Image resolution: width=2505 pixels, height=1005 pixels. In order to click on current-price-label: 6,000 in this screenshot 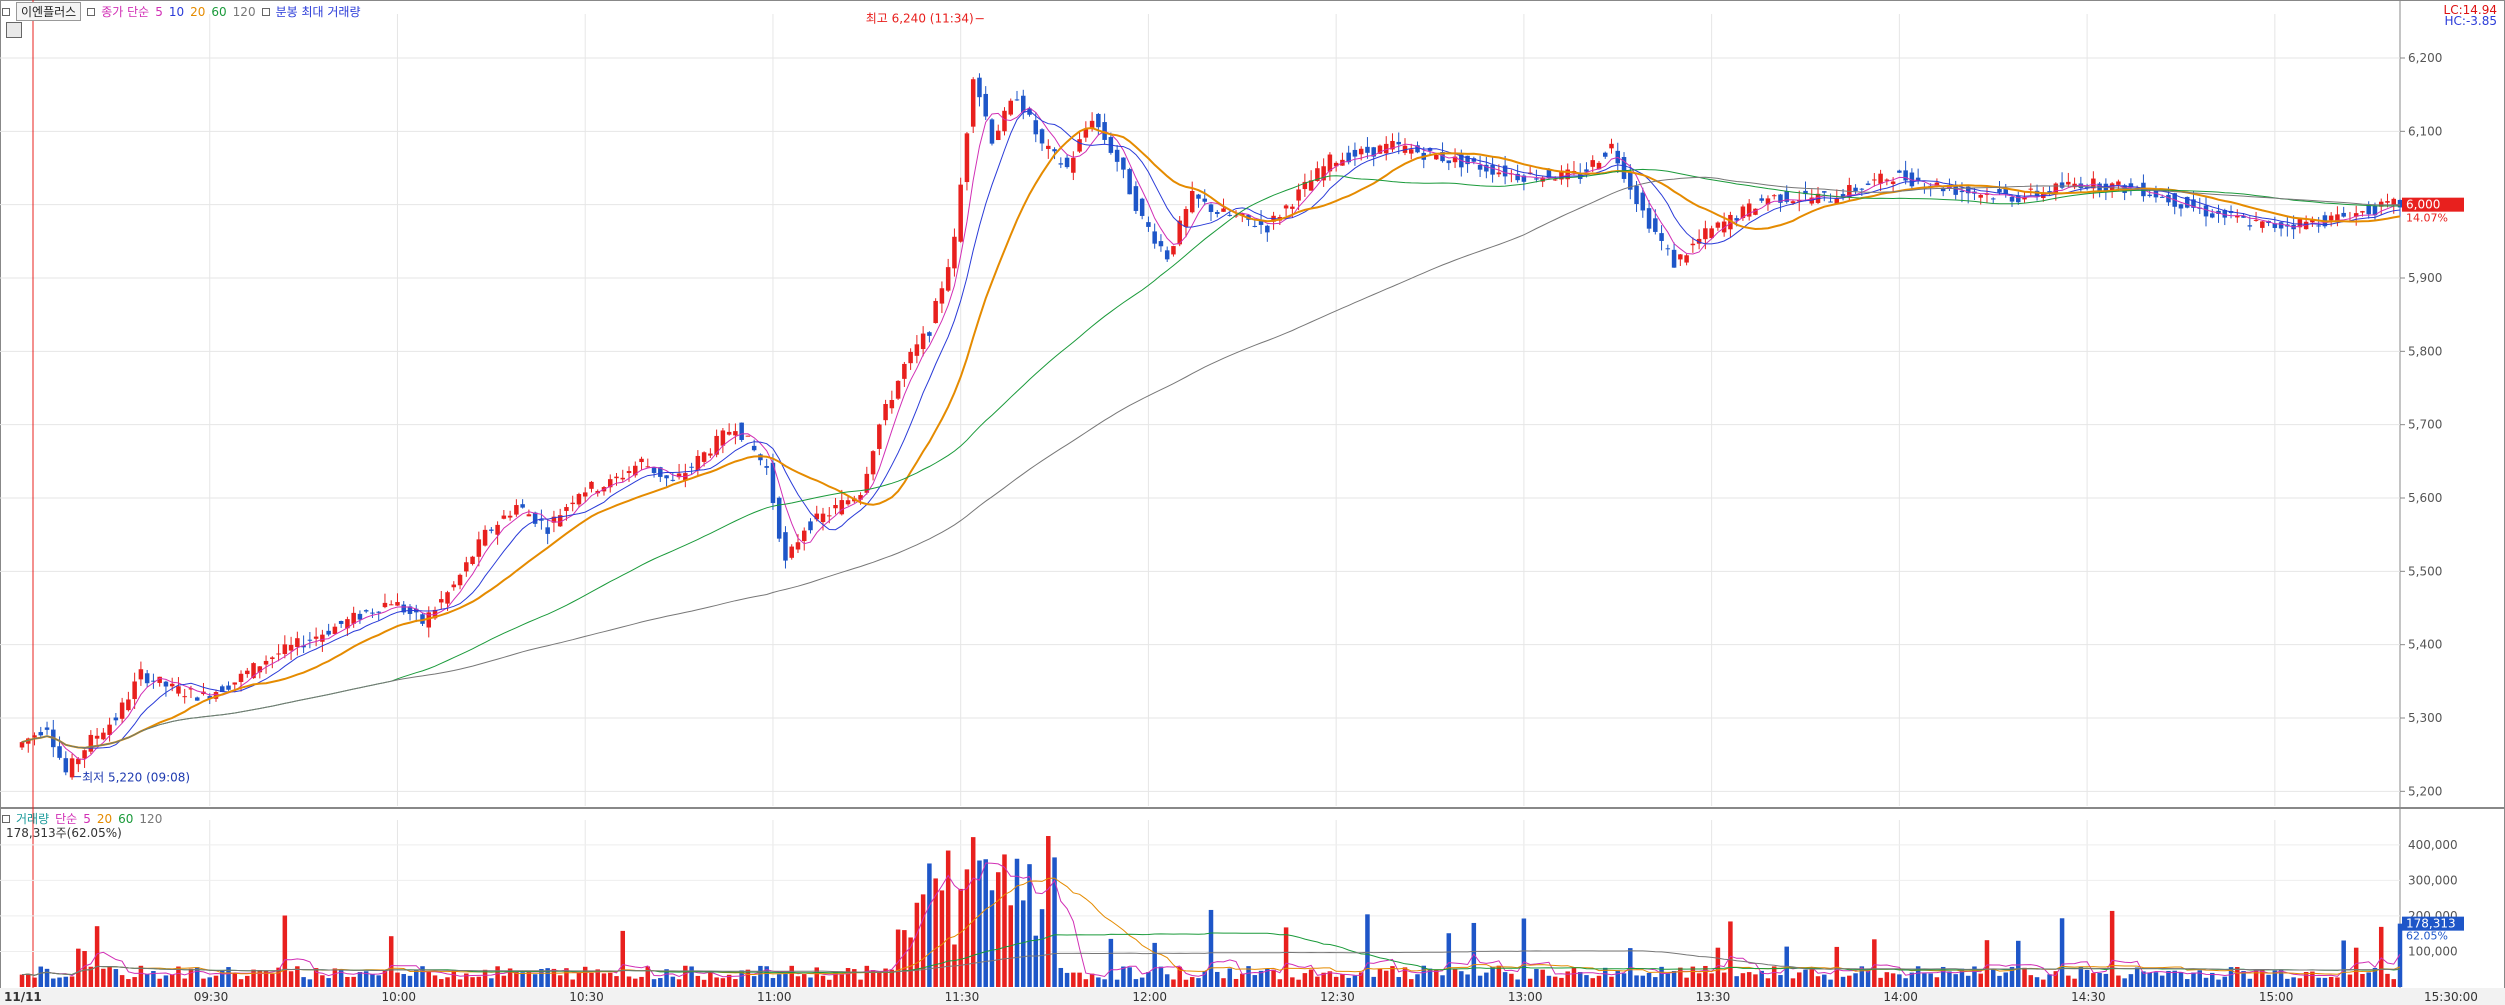, I will do `click(2423, 205)`.